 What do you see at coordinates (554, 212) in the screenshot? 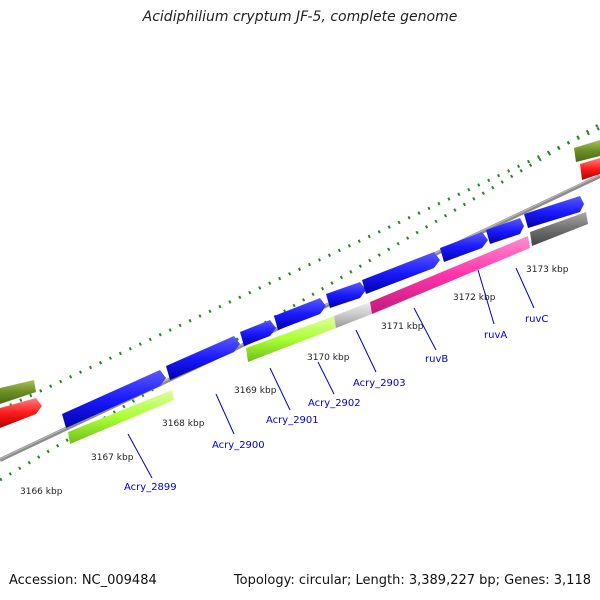
I see `gene-arrow-next` at bounding box center [554, 212].